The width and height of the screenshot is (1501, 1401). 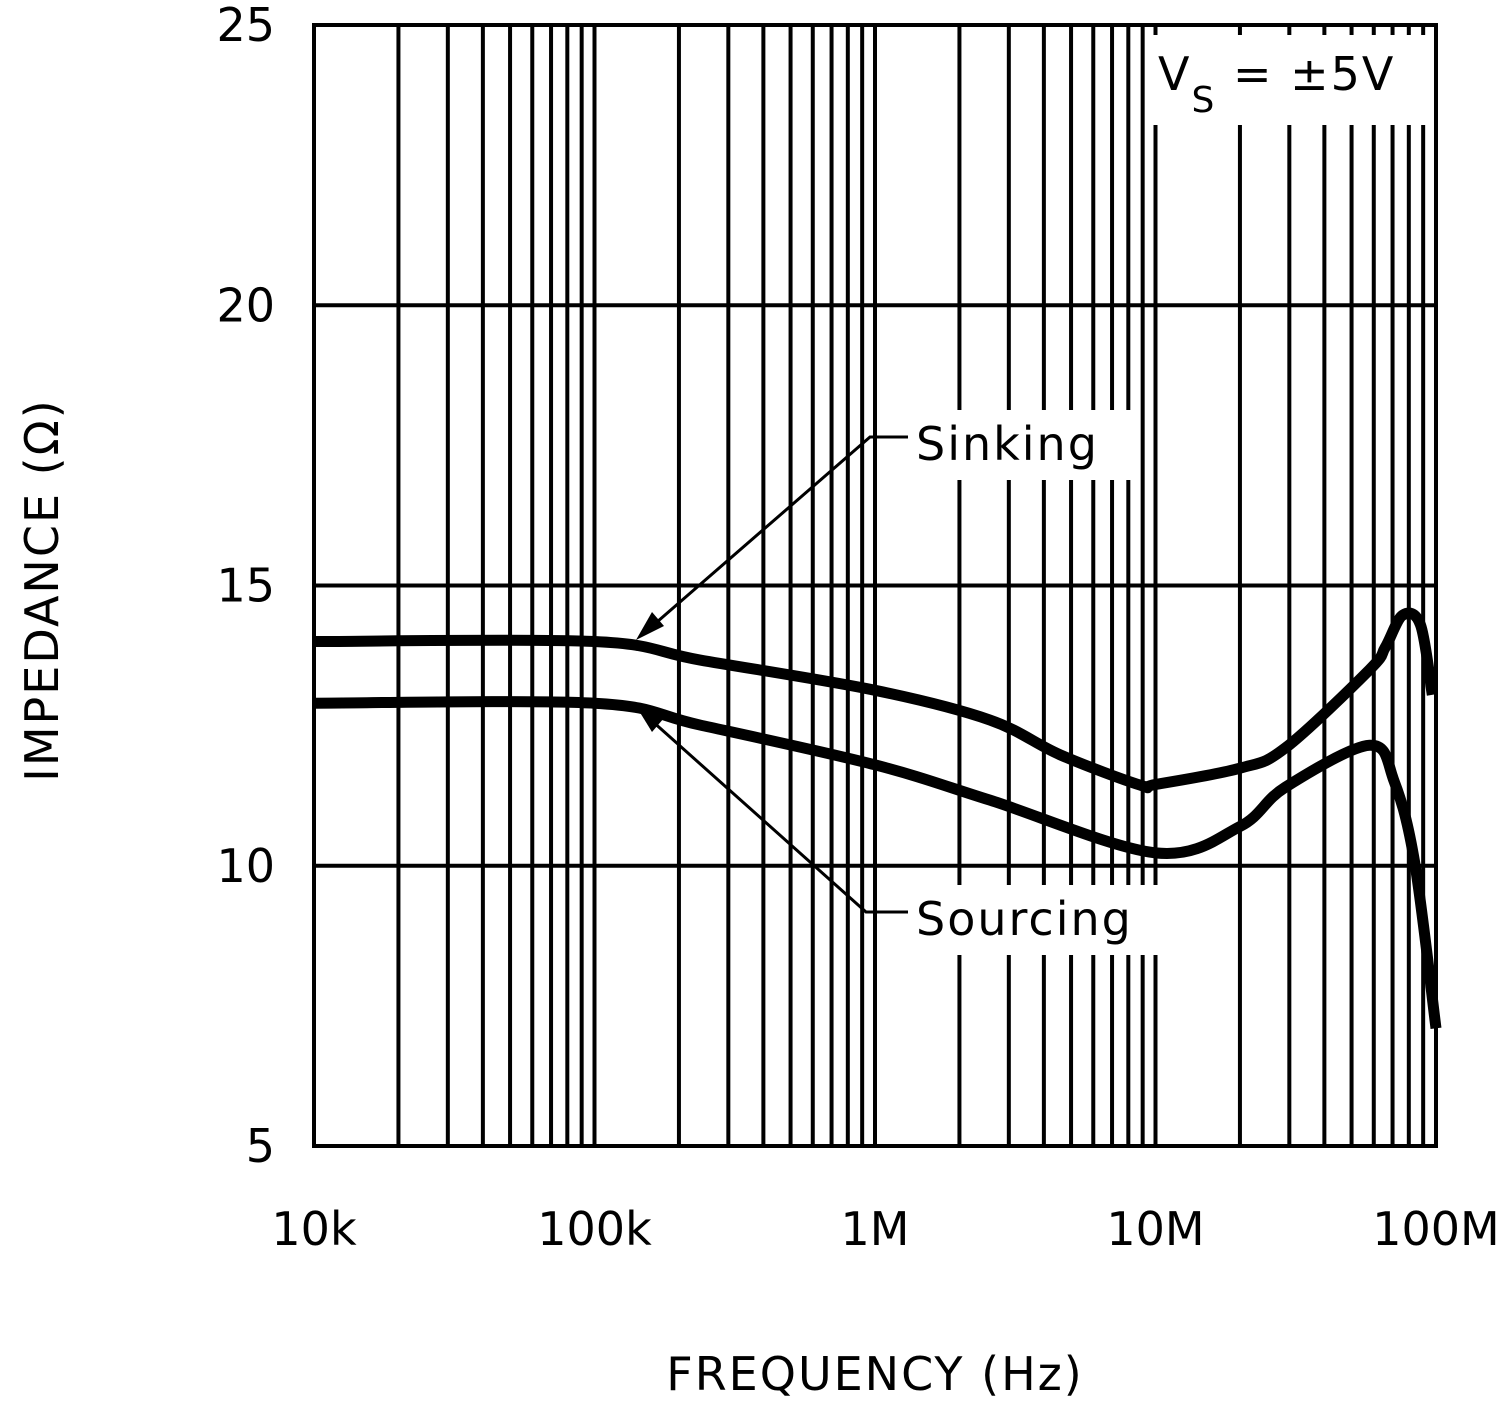 What do you see at coordinates (1024, 919) in the screenshot?
I see `sourcing-label: Sourcing` at bounding box center [1024, 919].